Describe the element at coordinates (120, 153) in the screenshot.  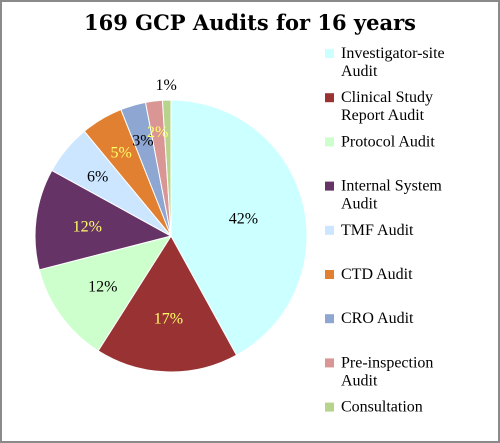
I see `slice-label: 5%` at that location.